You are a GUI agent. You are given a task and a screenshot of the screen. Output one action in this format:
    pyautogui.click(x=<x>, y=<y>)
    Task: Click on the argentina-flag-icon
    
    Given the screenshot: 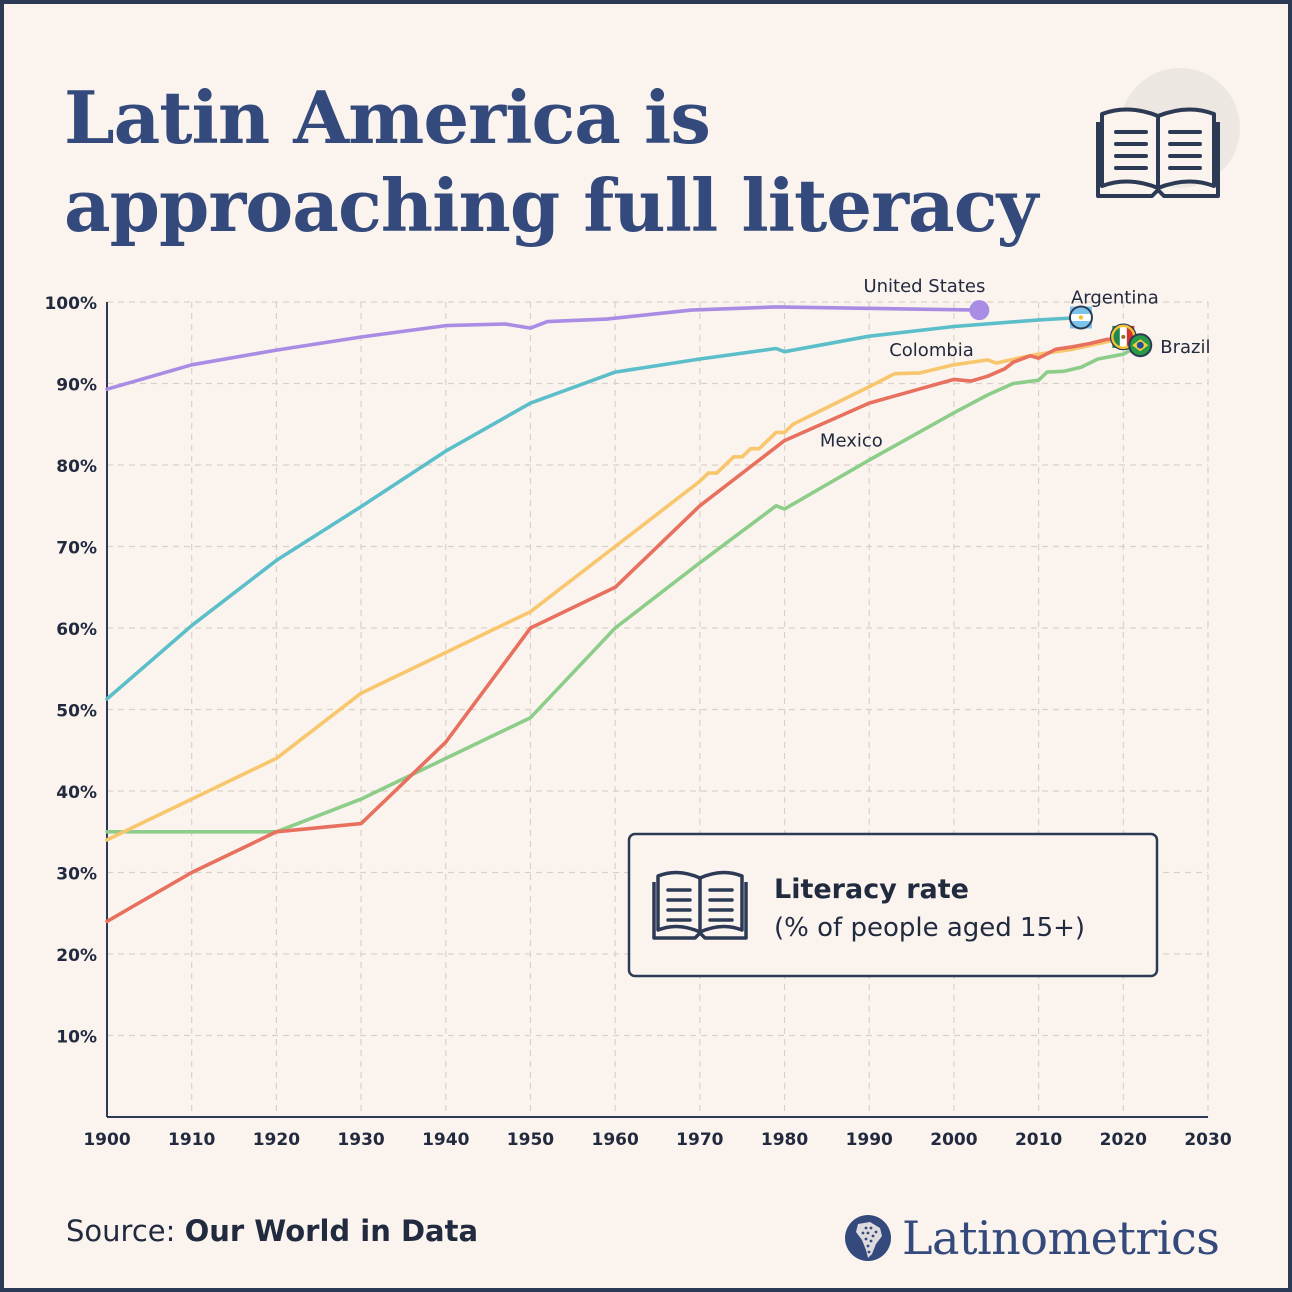 What is the action you would take?
    pyautogui.click(x=1080, y=317)
    